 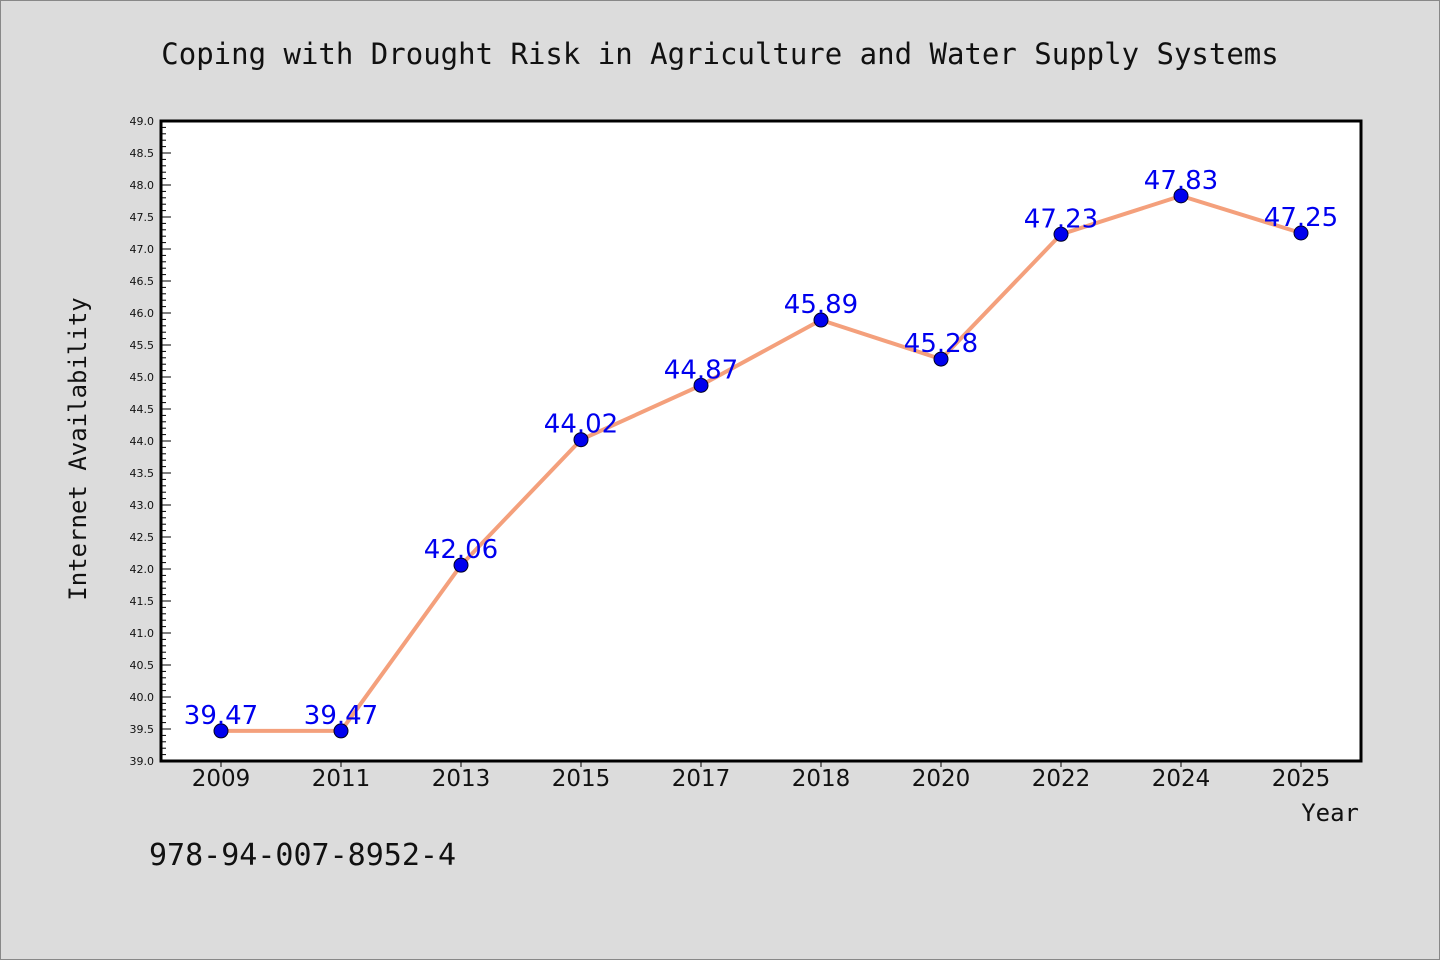 What do you see at coordinates (1061, 219) in the screenshot?
I see `data-label: 47.23` at bounding box center [1061, 219].